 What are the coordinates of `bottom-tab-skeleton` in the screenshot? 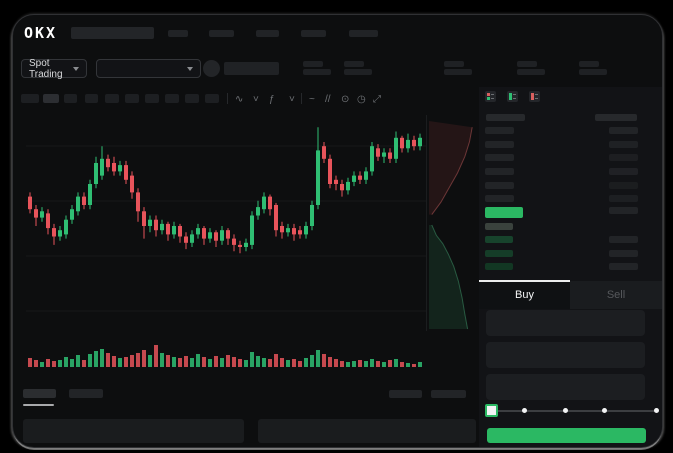 It's located at (86, 393).